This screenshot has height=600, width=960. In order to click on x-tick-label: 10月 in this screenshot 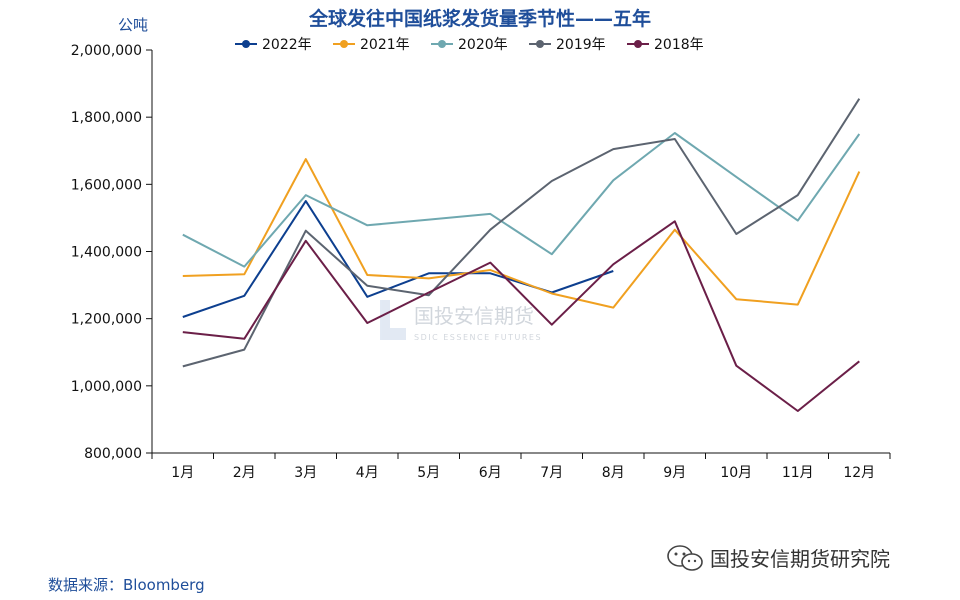, I will do `click(736, 473)`.